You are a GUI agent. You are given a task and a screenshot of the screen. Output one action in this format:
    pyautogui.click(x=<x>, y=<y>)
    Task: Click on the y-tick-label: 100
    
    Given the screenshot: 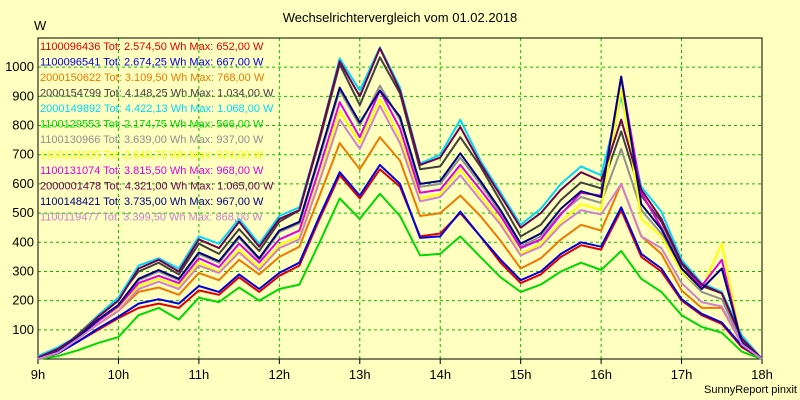 What is the action you would take?
    pyautogui.click(x=23, y=329)
    